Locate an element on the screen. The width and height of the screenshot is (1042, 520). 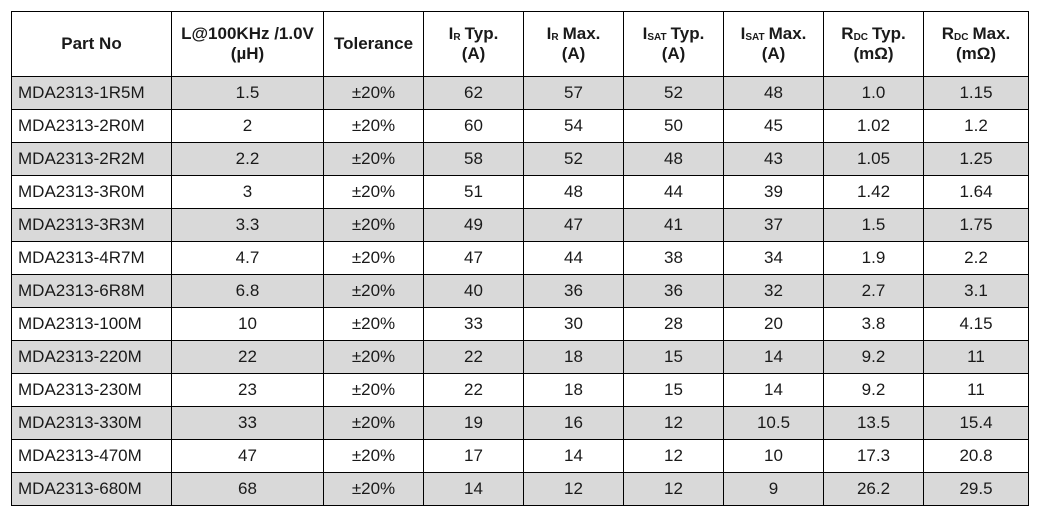
cell-isat-max: 32 is located at coordinates (773, 291).